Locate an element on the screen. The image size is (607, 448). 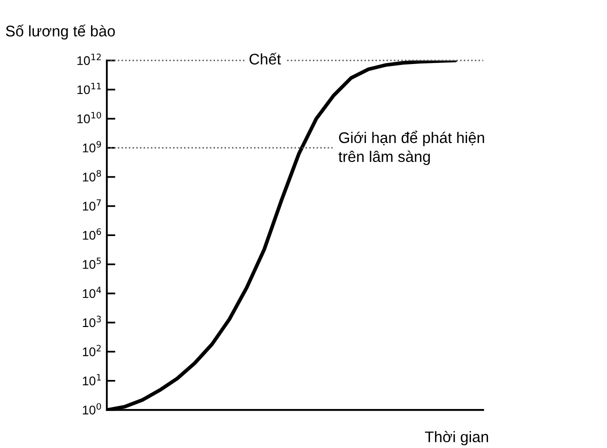
y-tick-label: 10$^{7}$ is located at coordinates (91, 205).